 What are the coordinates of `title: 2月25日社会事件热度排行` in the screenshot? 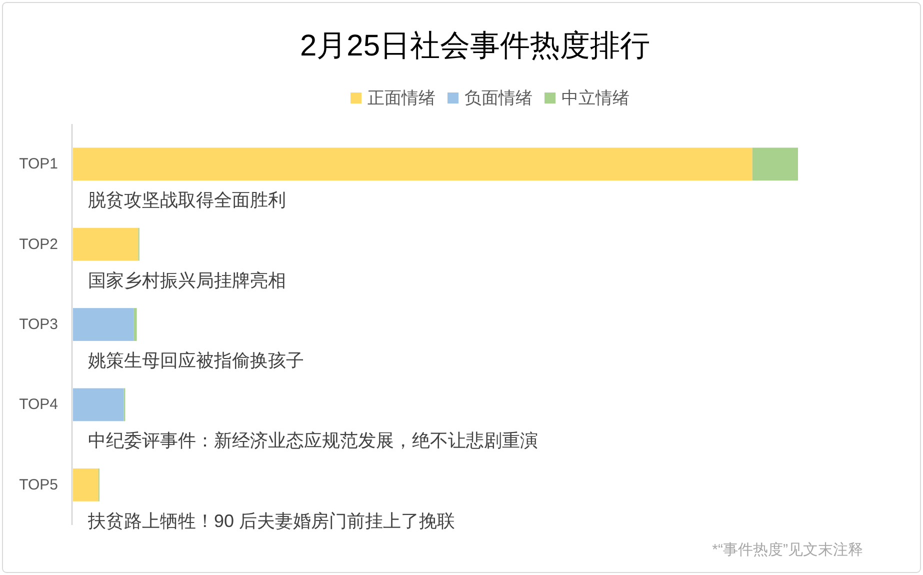 It's located at (475, 46).